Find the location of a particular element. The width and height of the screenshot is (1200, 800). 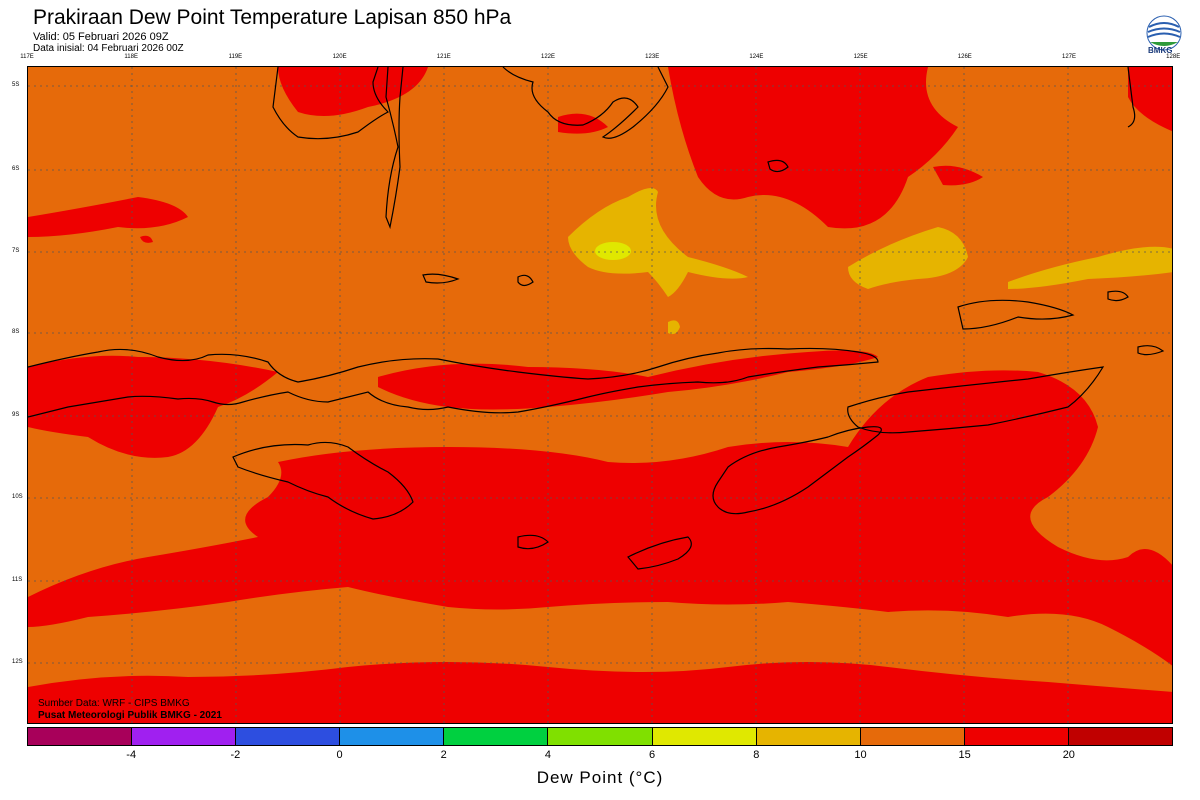

lat-label: 8S is located at coordinates (16, 332).